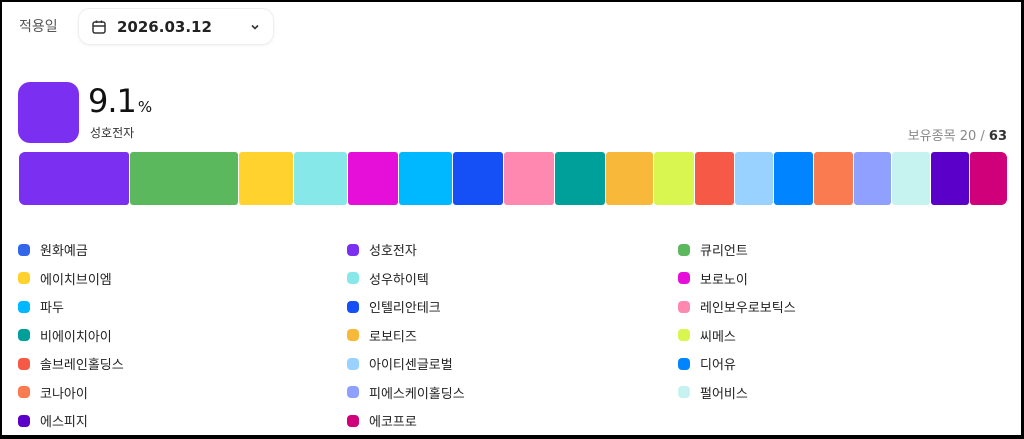 The image size is (1024, 439). I want to click on date-label: 적용일, so click(38, 27).